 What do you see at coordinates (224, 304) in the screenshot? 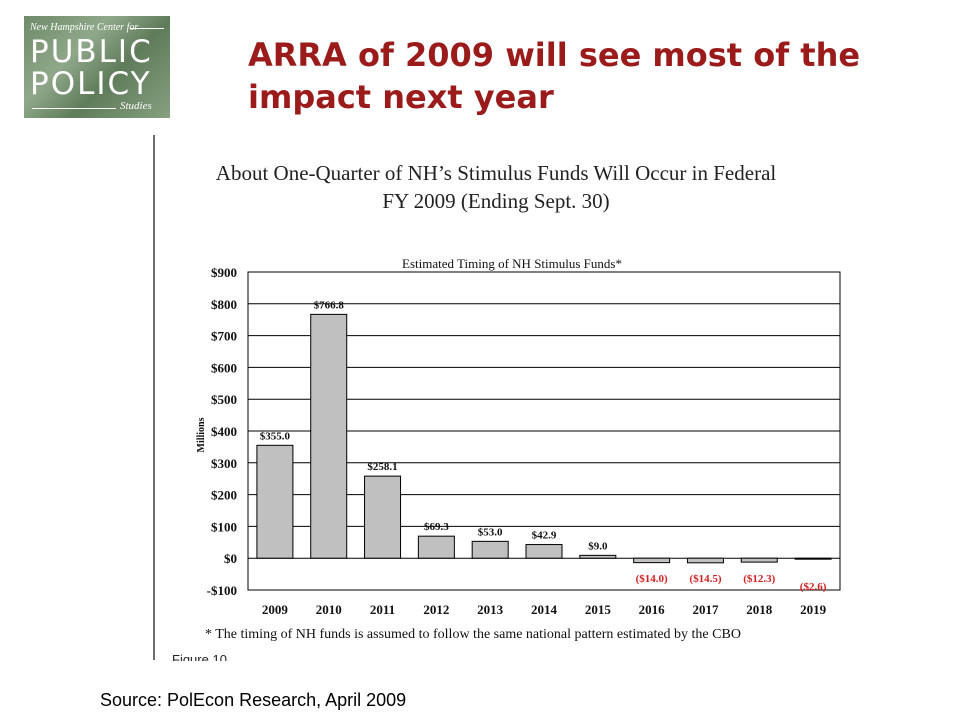
I see `y-tick-label: $800` at bounding box center [224, 304].